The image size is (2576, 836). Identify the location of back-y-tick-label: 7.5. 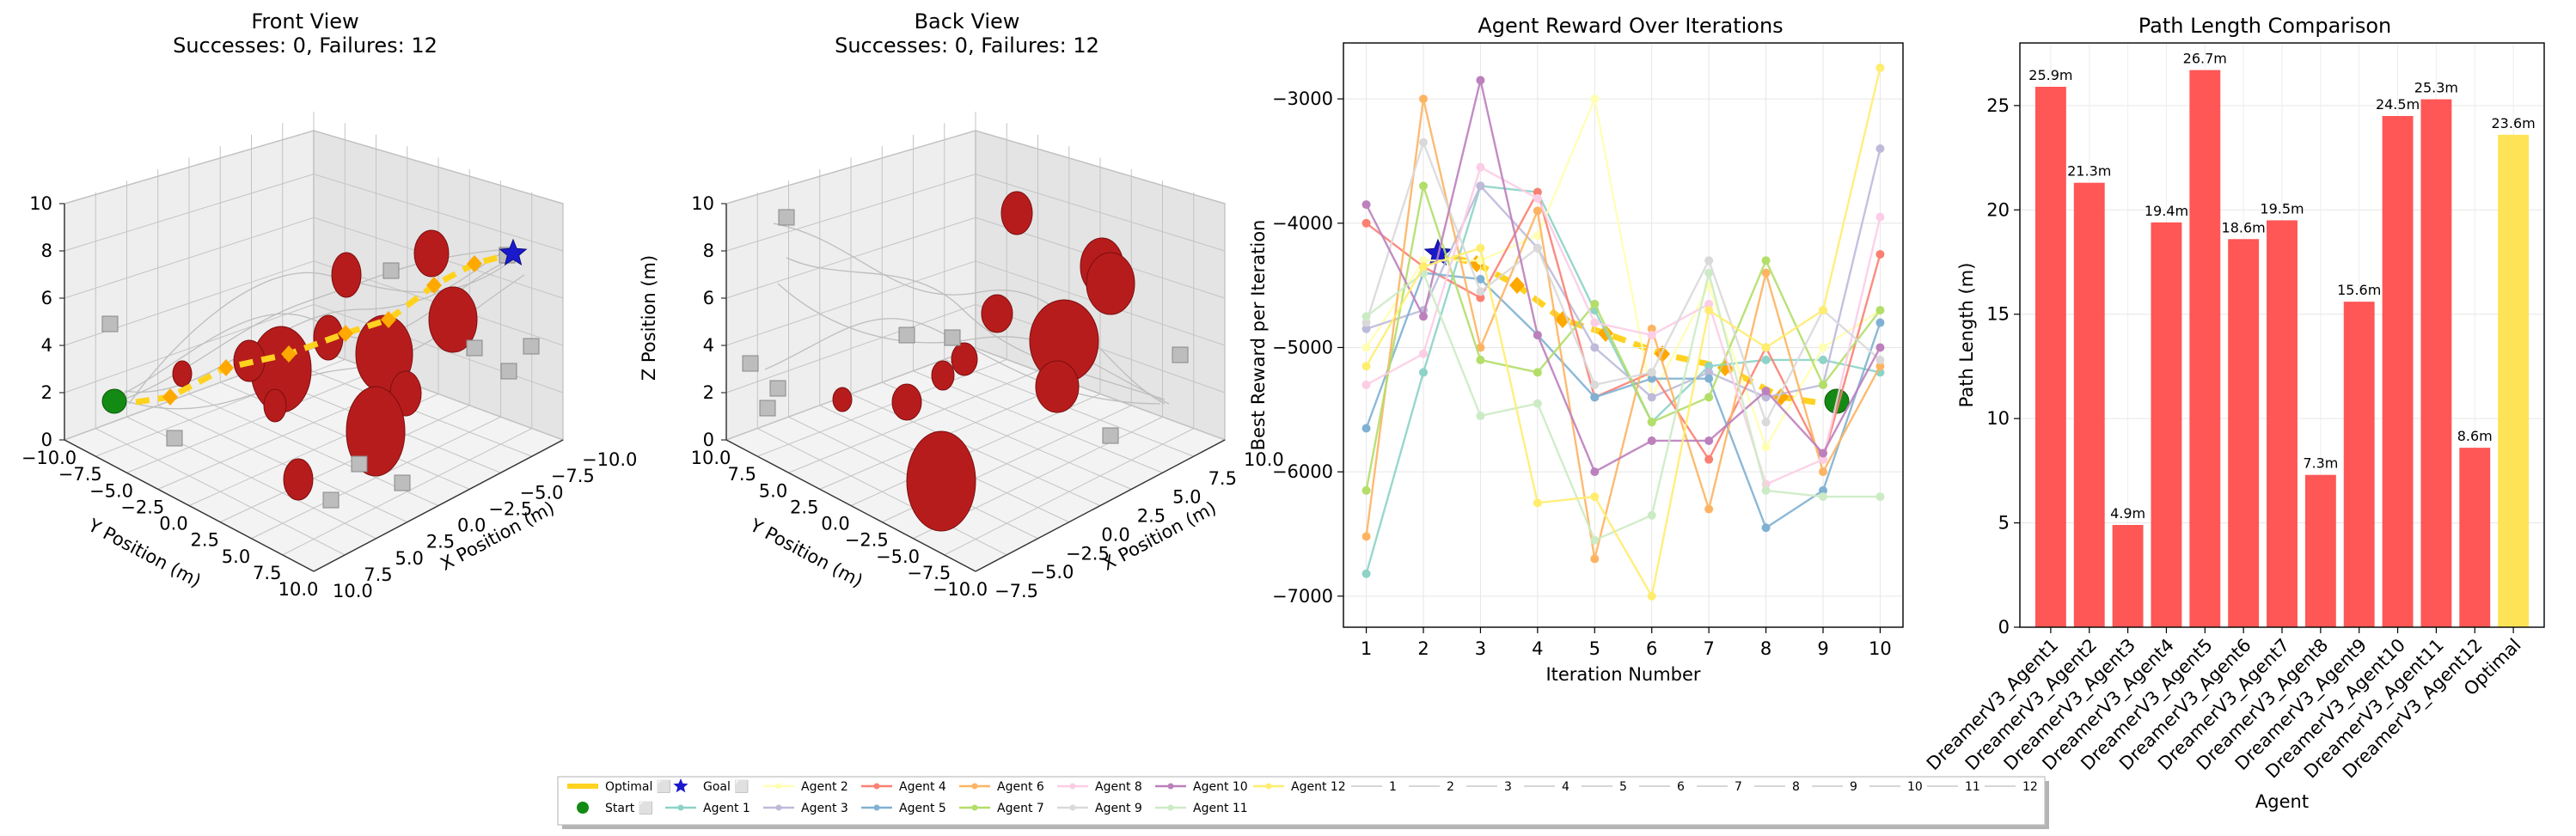
(742, 474).